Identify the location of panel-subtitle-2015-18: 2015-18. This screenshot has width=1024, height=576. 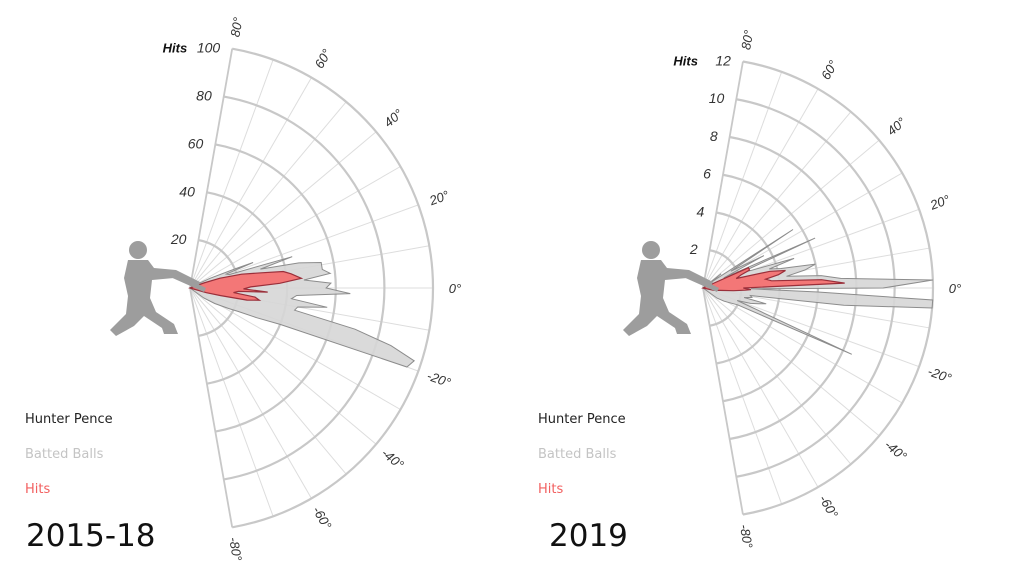
(91, 536).